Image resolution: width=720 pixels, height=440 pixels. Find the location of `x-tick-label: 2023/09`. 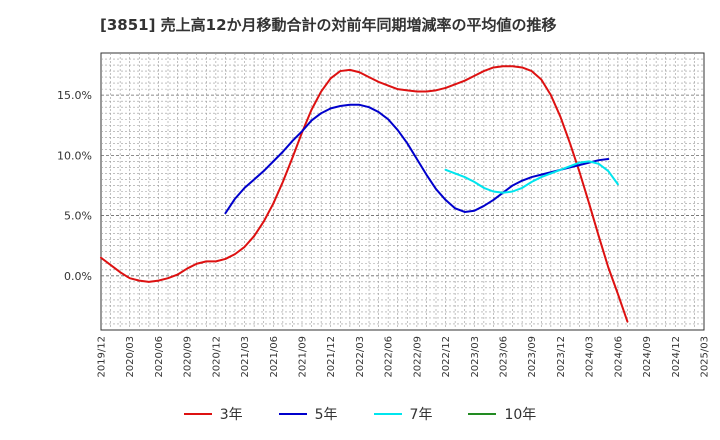

x-tick-label: 2023/09 is located at coordinates (532, 357).